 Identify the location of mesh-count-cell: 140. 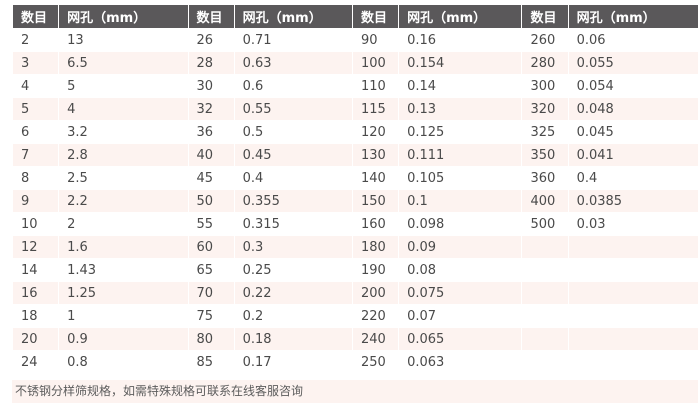
(375, 178).